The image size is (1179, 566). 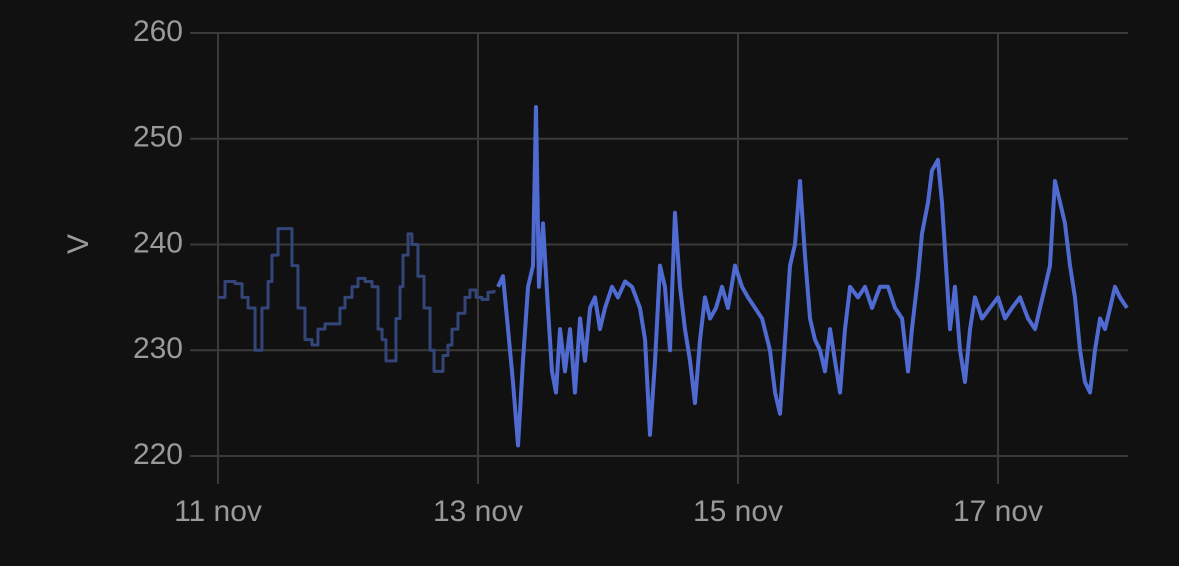 What do you see at coordinates (158, 454) in the screenshot?
I see `y-tick-label: 220` at bounding box center [158, 454].